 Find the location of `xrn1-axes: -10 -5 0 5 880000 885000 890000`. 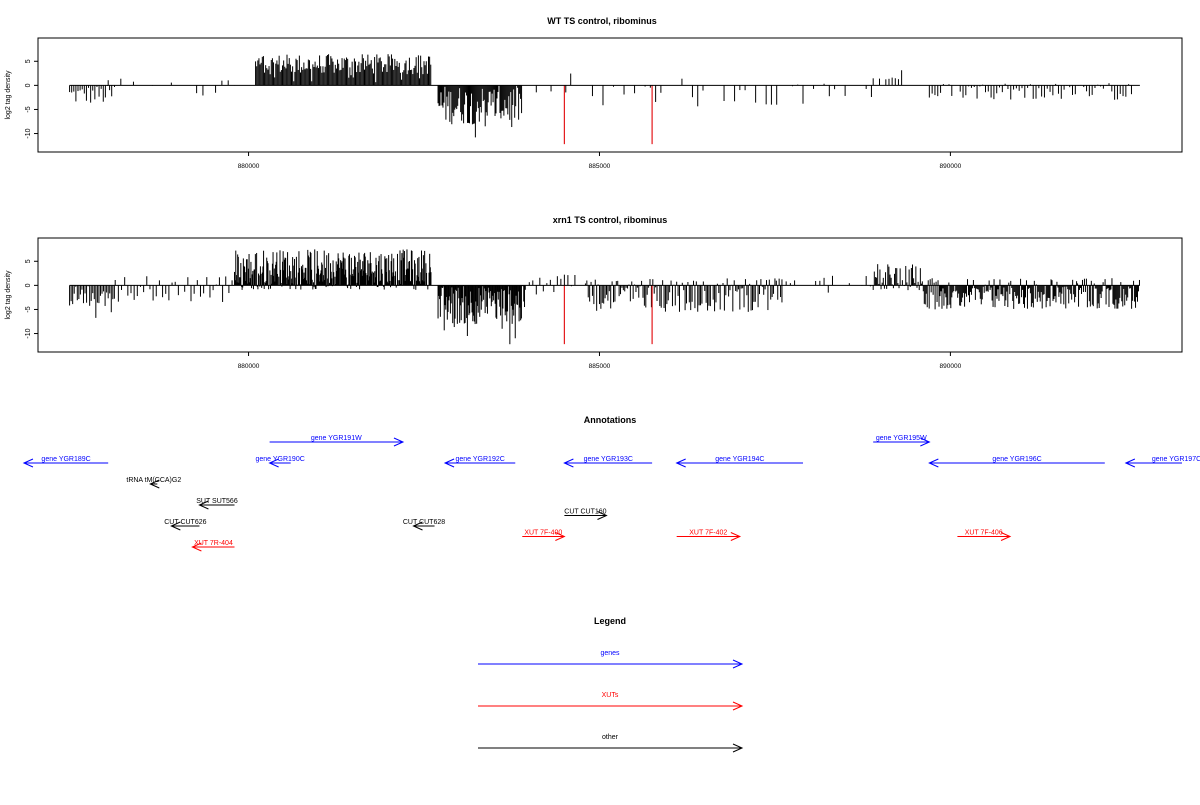

xrn1-axes: -10 -5 0 5 880000 885000 890000 is located at coordinates (582, 314).